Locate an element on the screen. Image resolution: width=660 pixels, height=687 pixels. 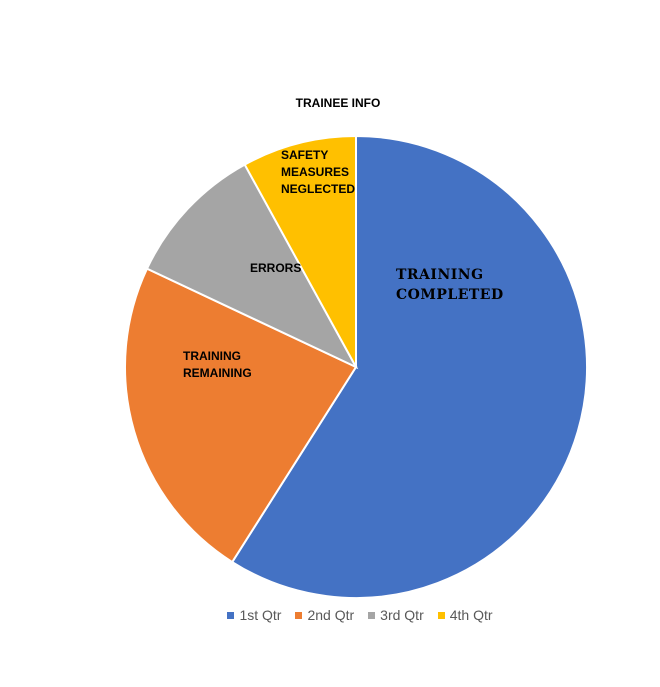
legend-label: 3rd Qtr is located at coordinates (402, 615).